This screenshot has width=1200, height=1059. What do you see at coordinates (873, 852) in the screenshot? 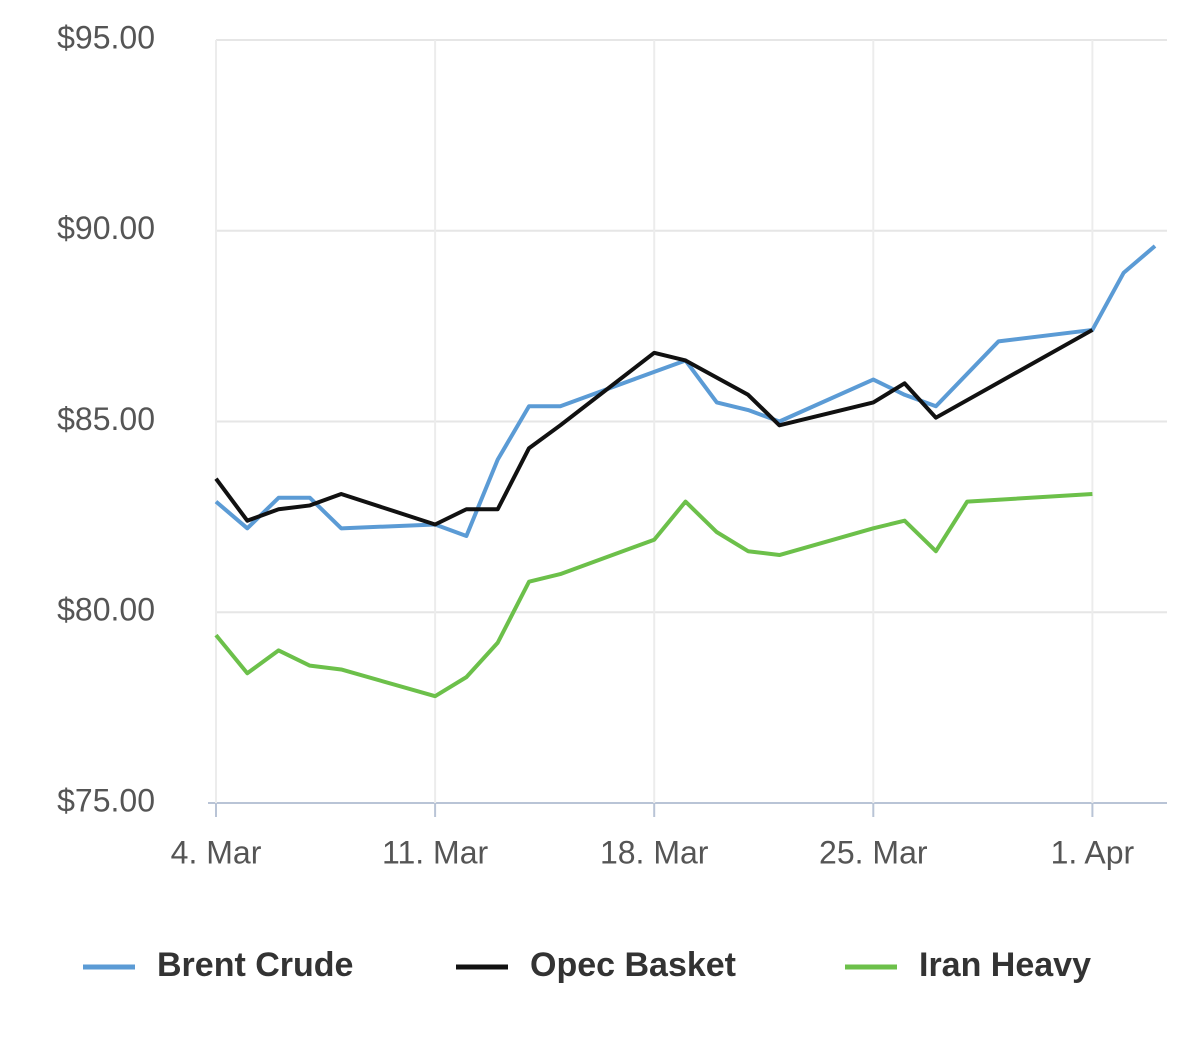
I see `x-tick-label: 25. Mar` at bounding box center [873, 852].